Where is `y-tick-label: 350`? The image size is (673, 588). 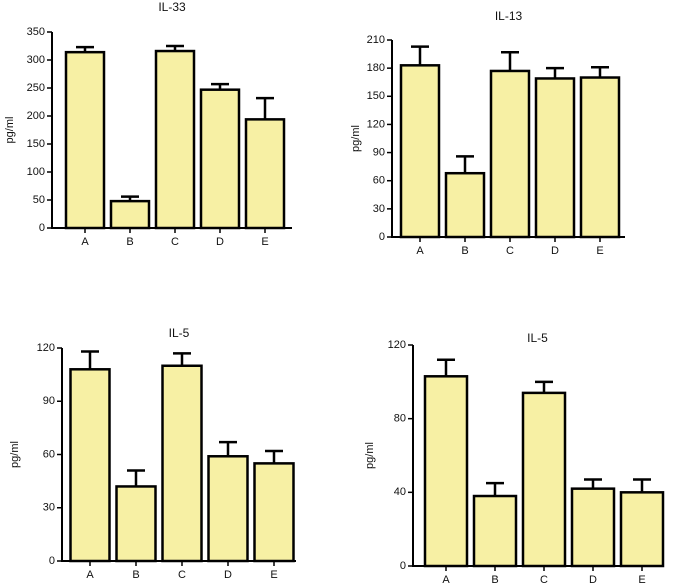 y-tick-label: 350 is located at coordinates (36, 32).